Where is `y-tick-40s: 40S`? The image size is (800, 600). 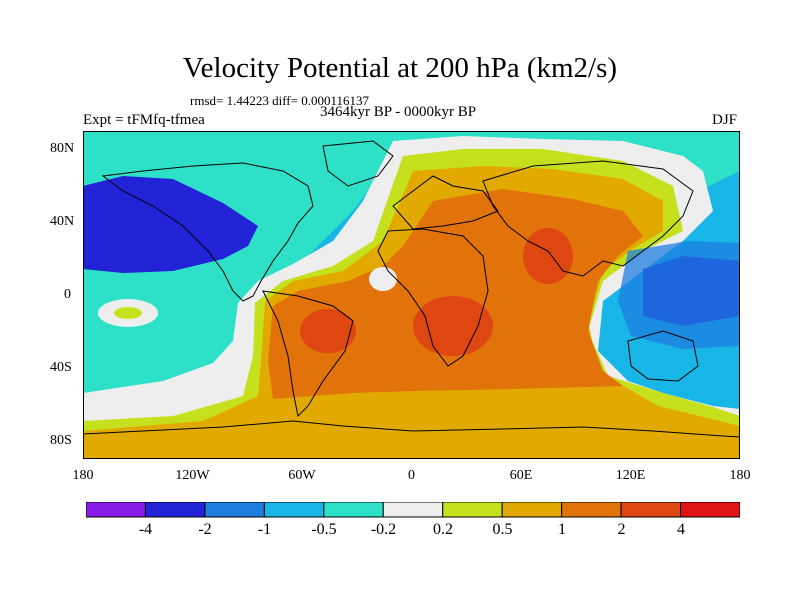 y-tick-40s: 40S is located at coordinates (61, 367).